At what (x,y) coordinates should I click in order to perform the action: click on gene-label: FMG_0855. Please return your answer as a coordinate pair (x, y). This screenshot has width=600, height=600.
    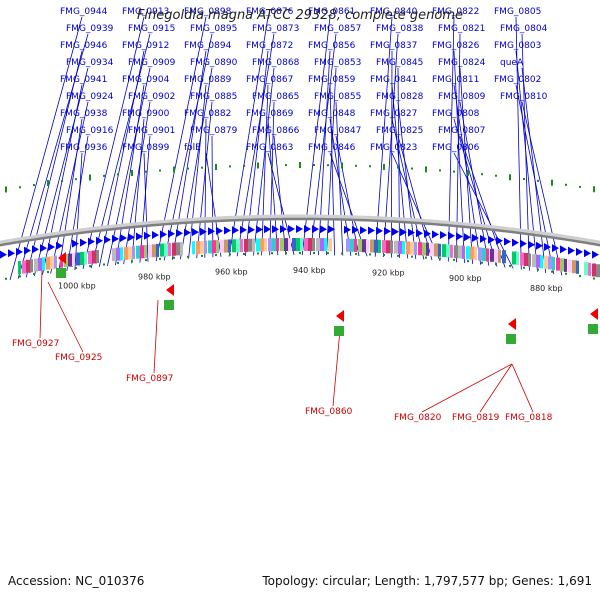
    Looking at the image, I should click on (337, 97).